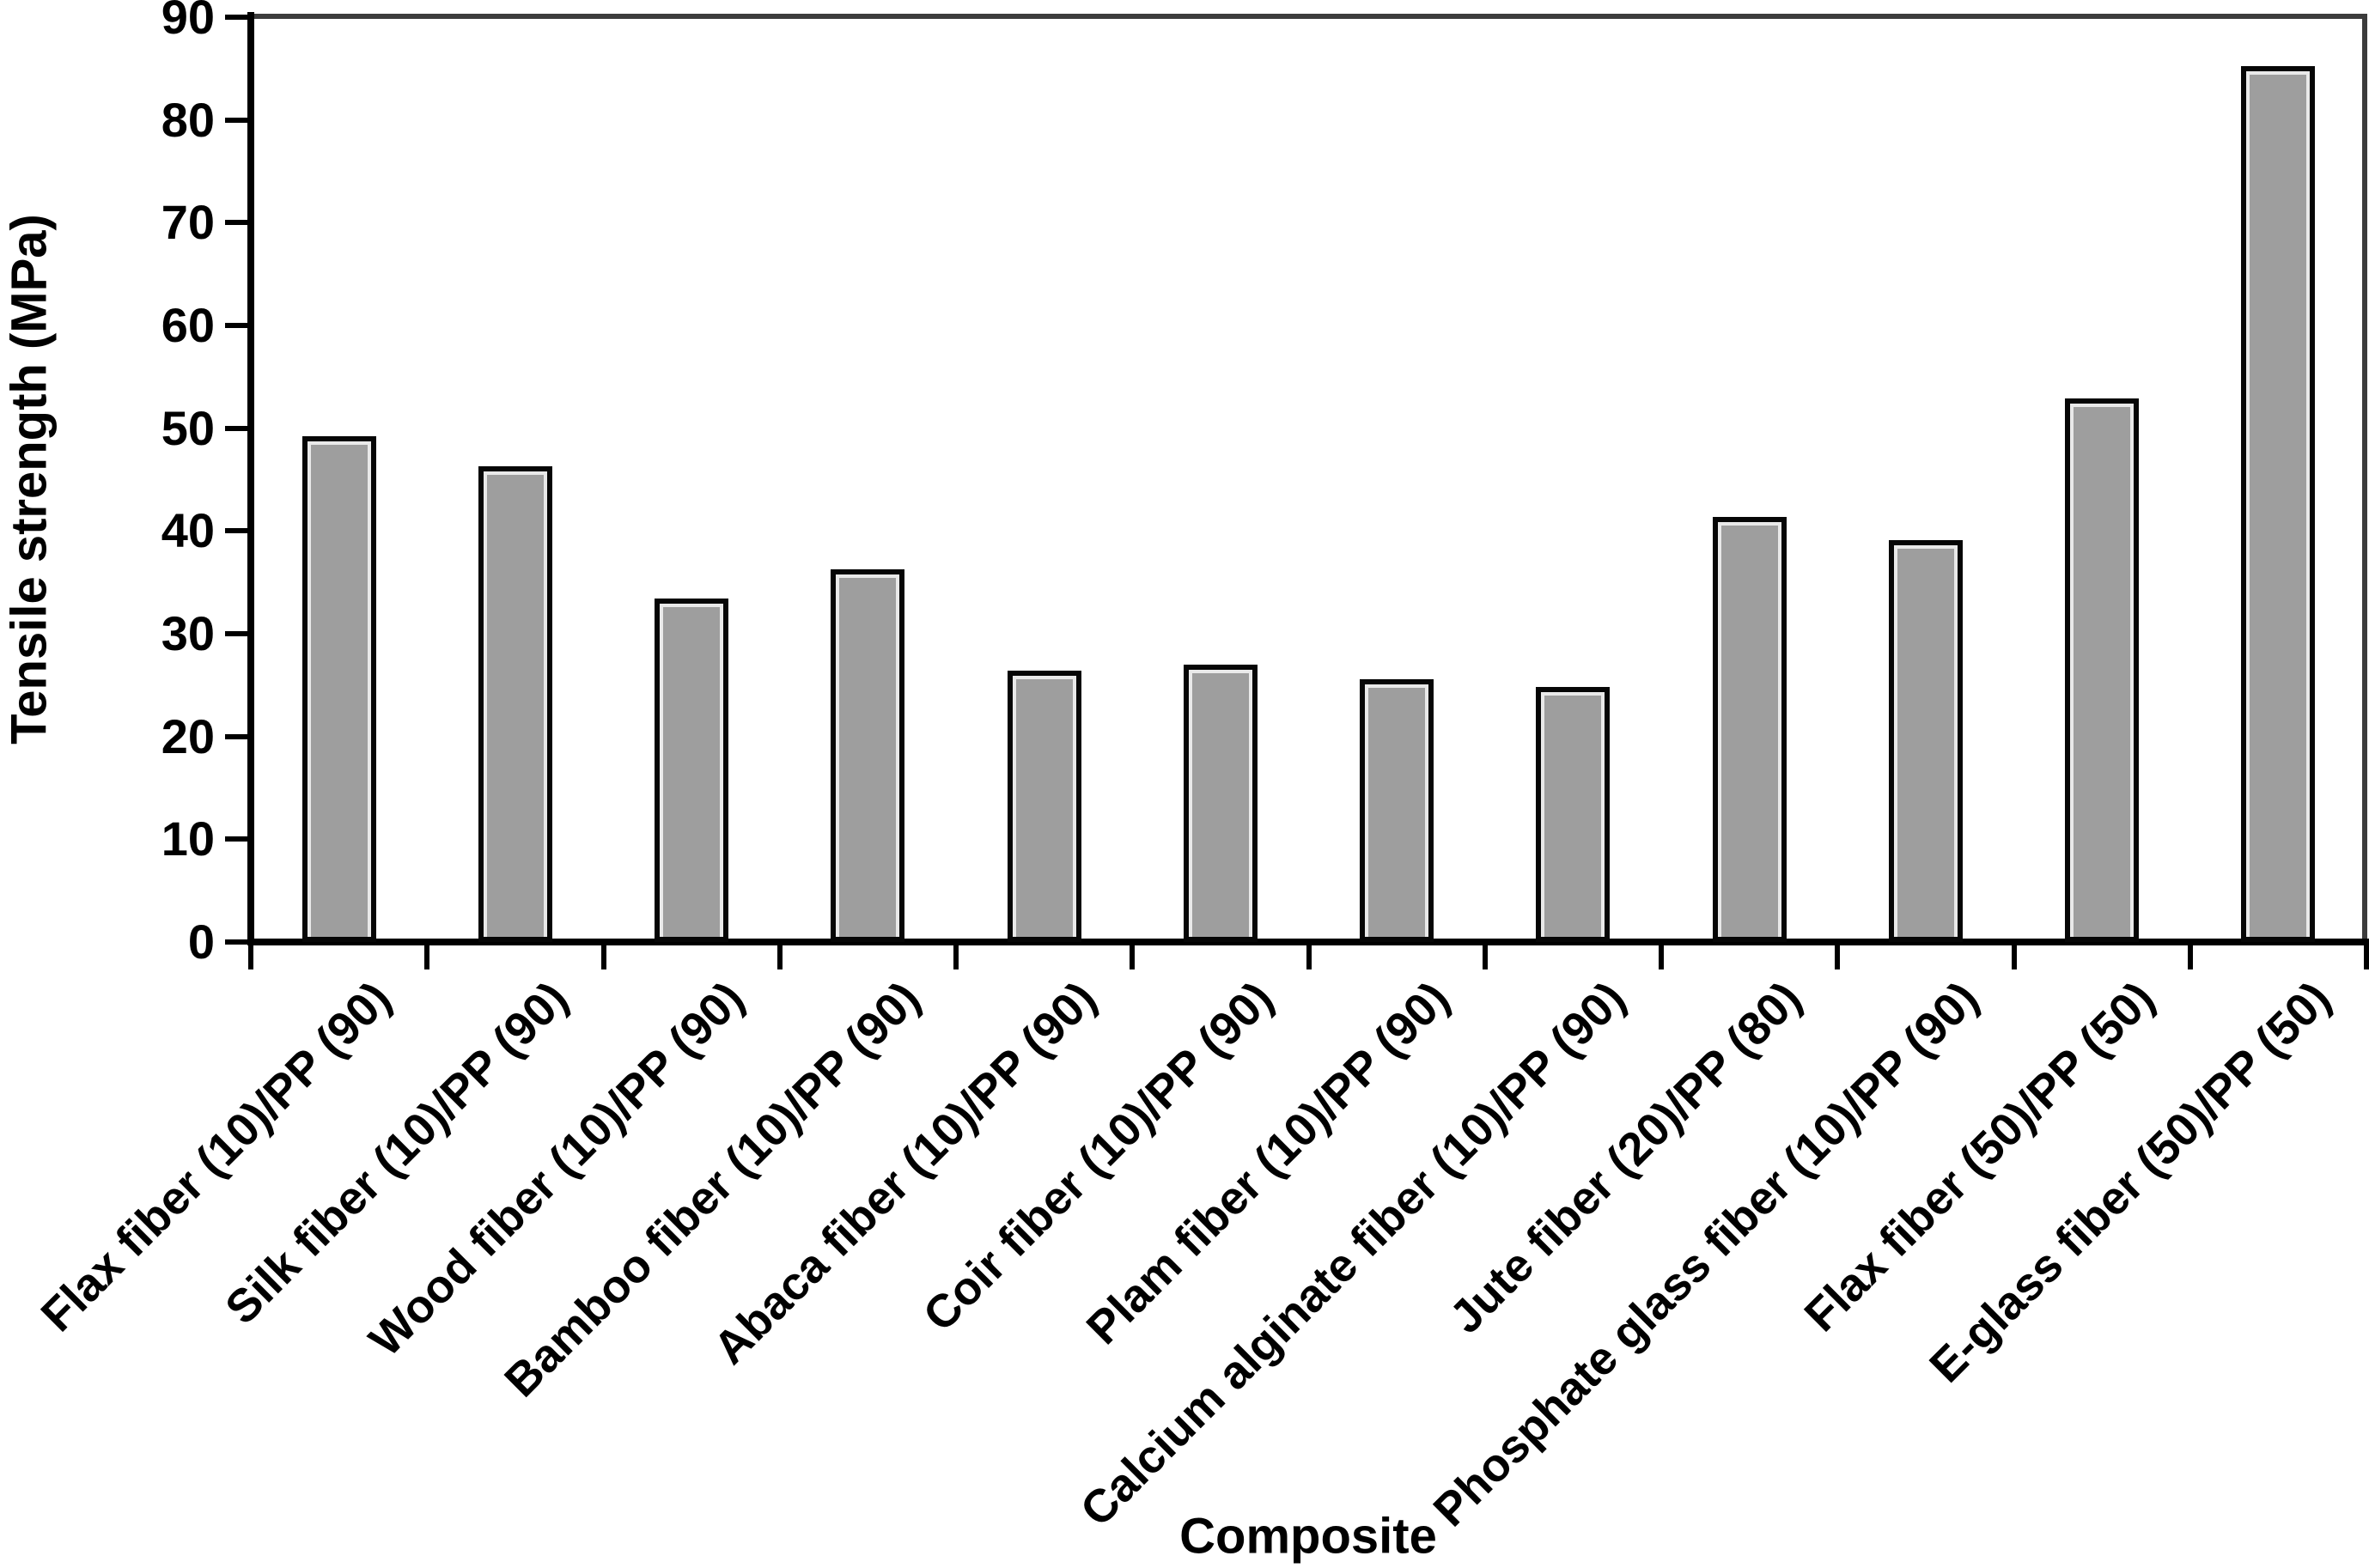 This screenshot has height=1568, width=2369. I want to click on y-tick-label: 70, so click(188, 222).